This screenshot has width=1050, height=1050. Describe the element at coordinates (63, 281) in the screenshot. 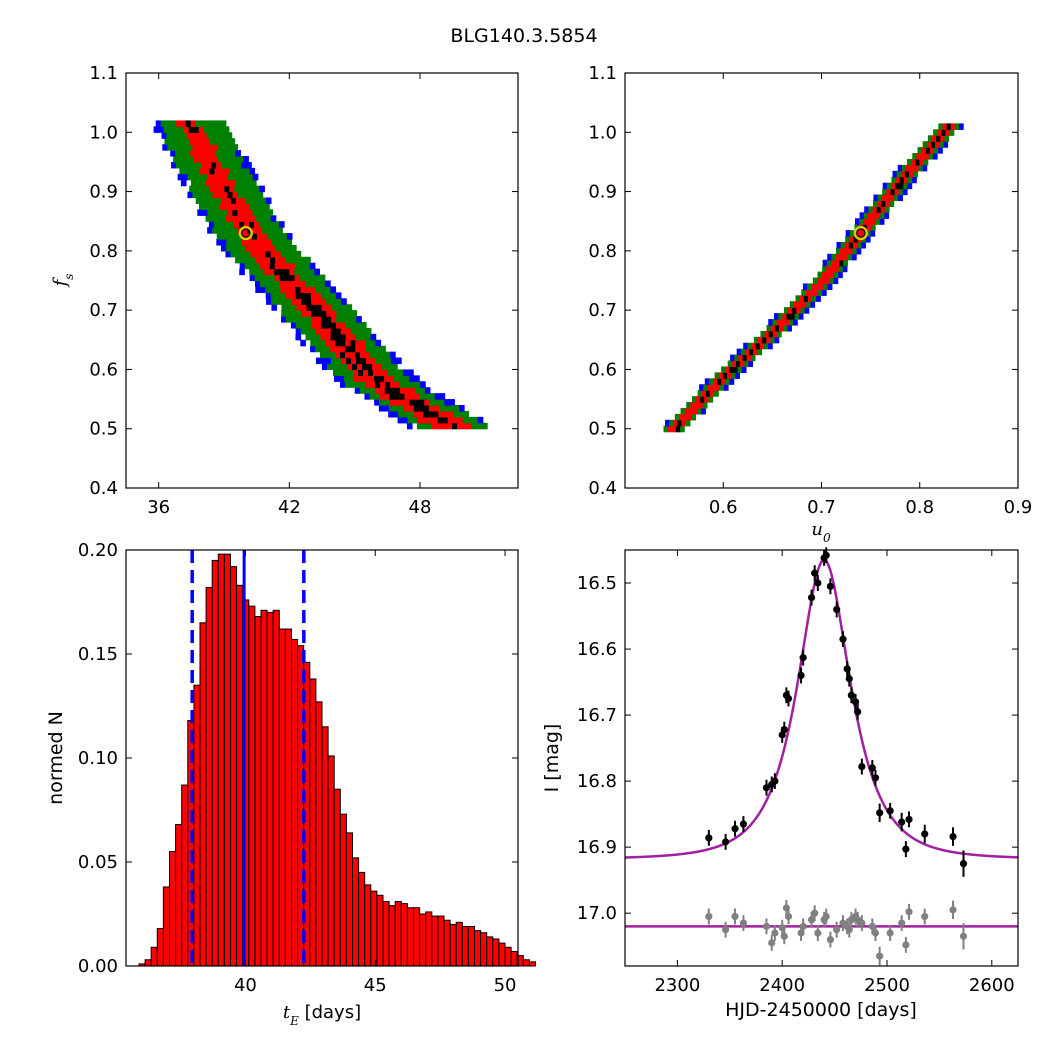

I see `y-axis-label: fs` at that location.